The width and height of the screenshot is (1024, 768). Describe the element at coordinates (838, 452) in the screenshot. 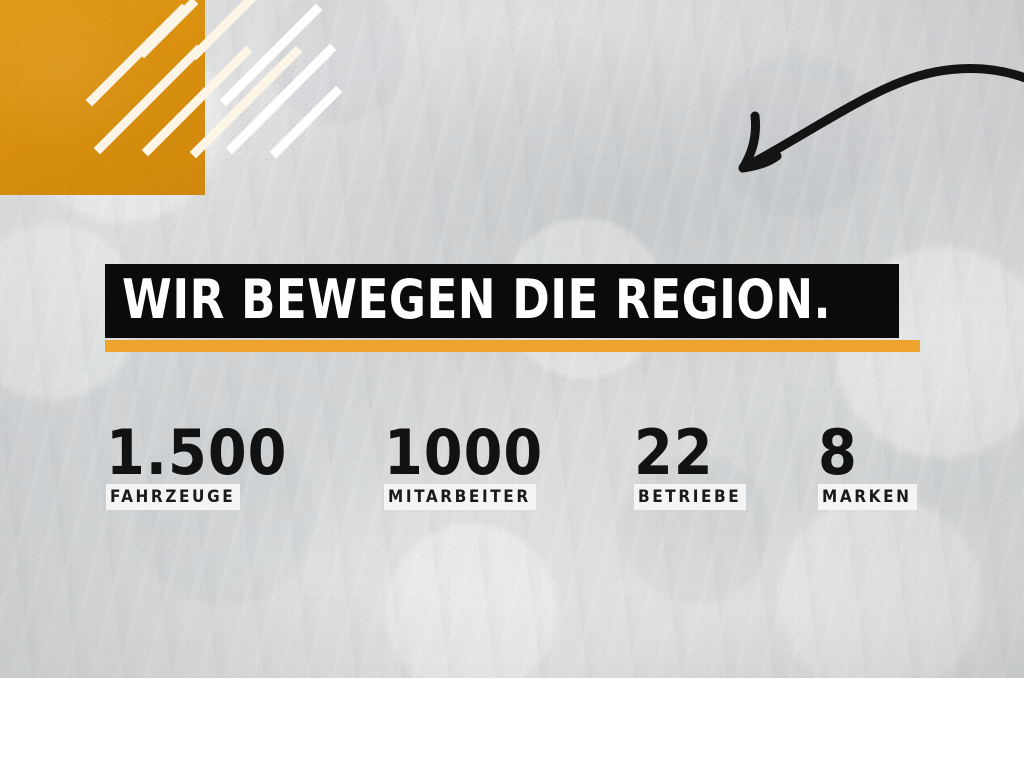

I see `stat-value: 8` at that location.